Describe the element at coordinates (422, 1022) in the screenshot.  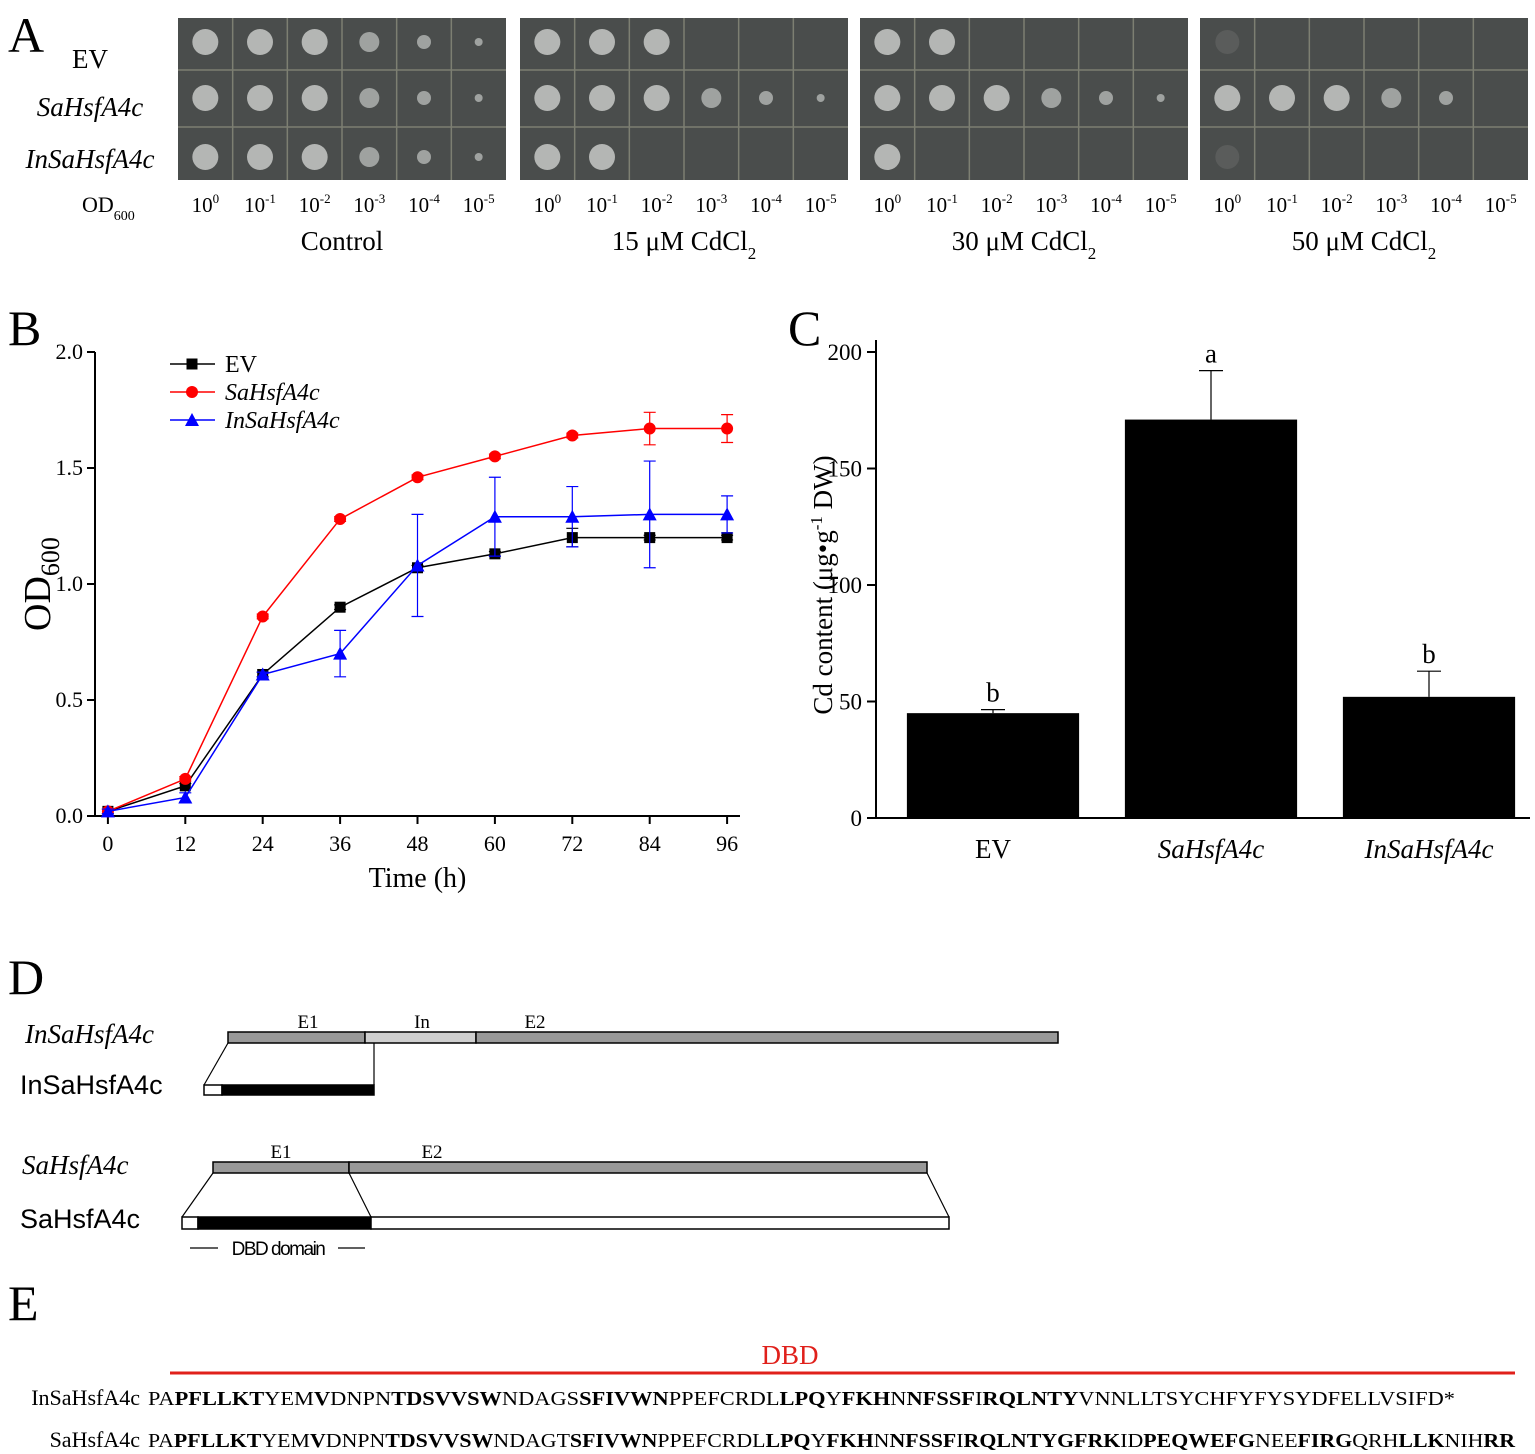
I see `exon-label: In` at that location.